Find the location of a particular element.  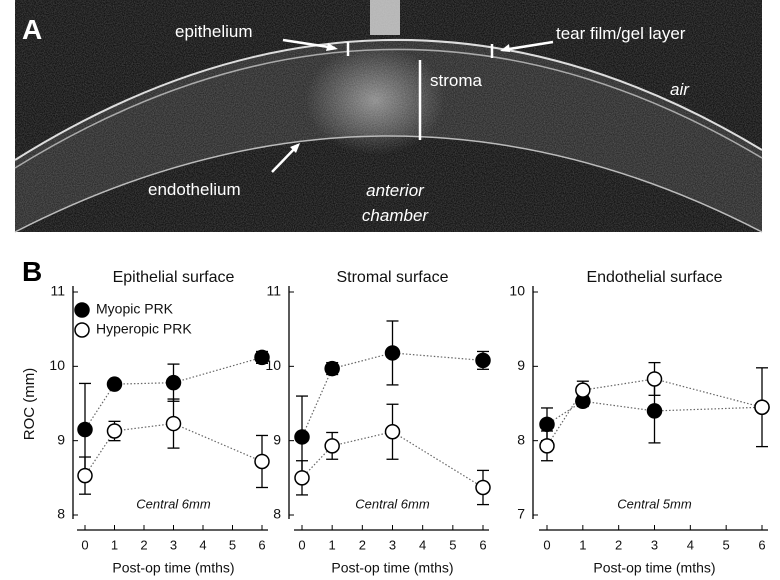

y-tick-label: 7 is located at coordinates (521, 514).